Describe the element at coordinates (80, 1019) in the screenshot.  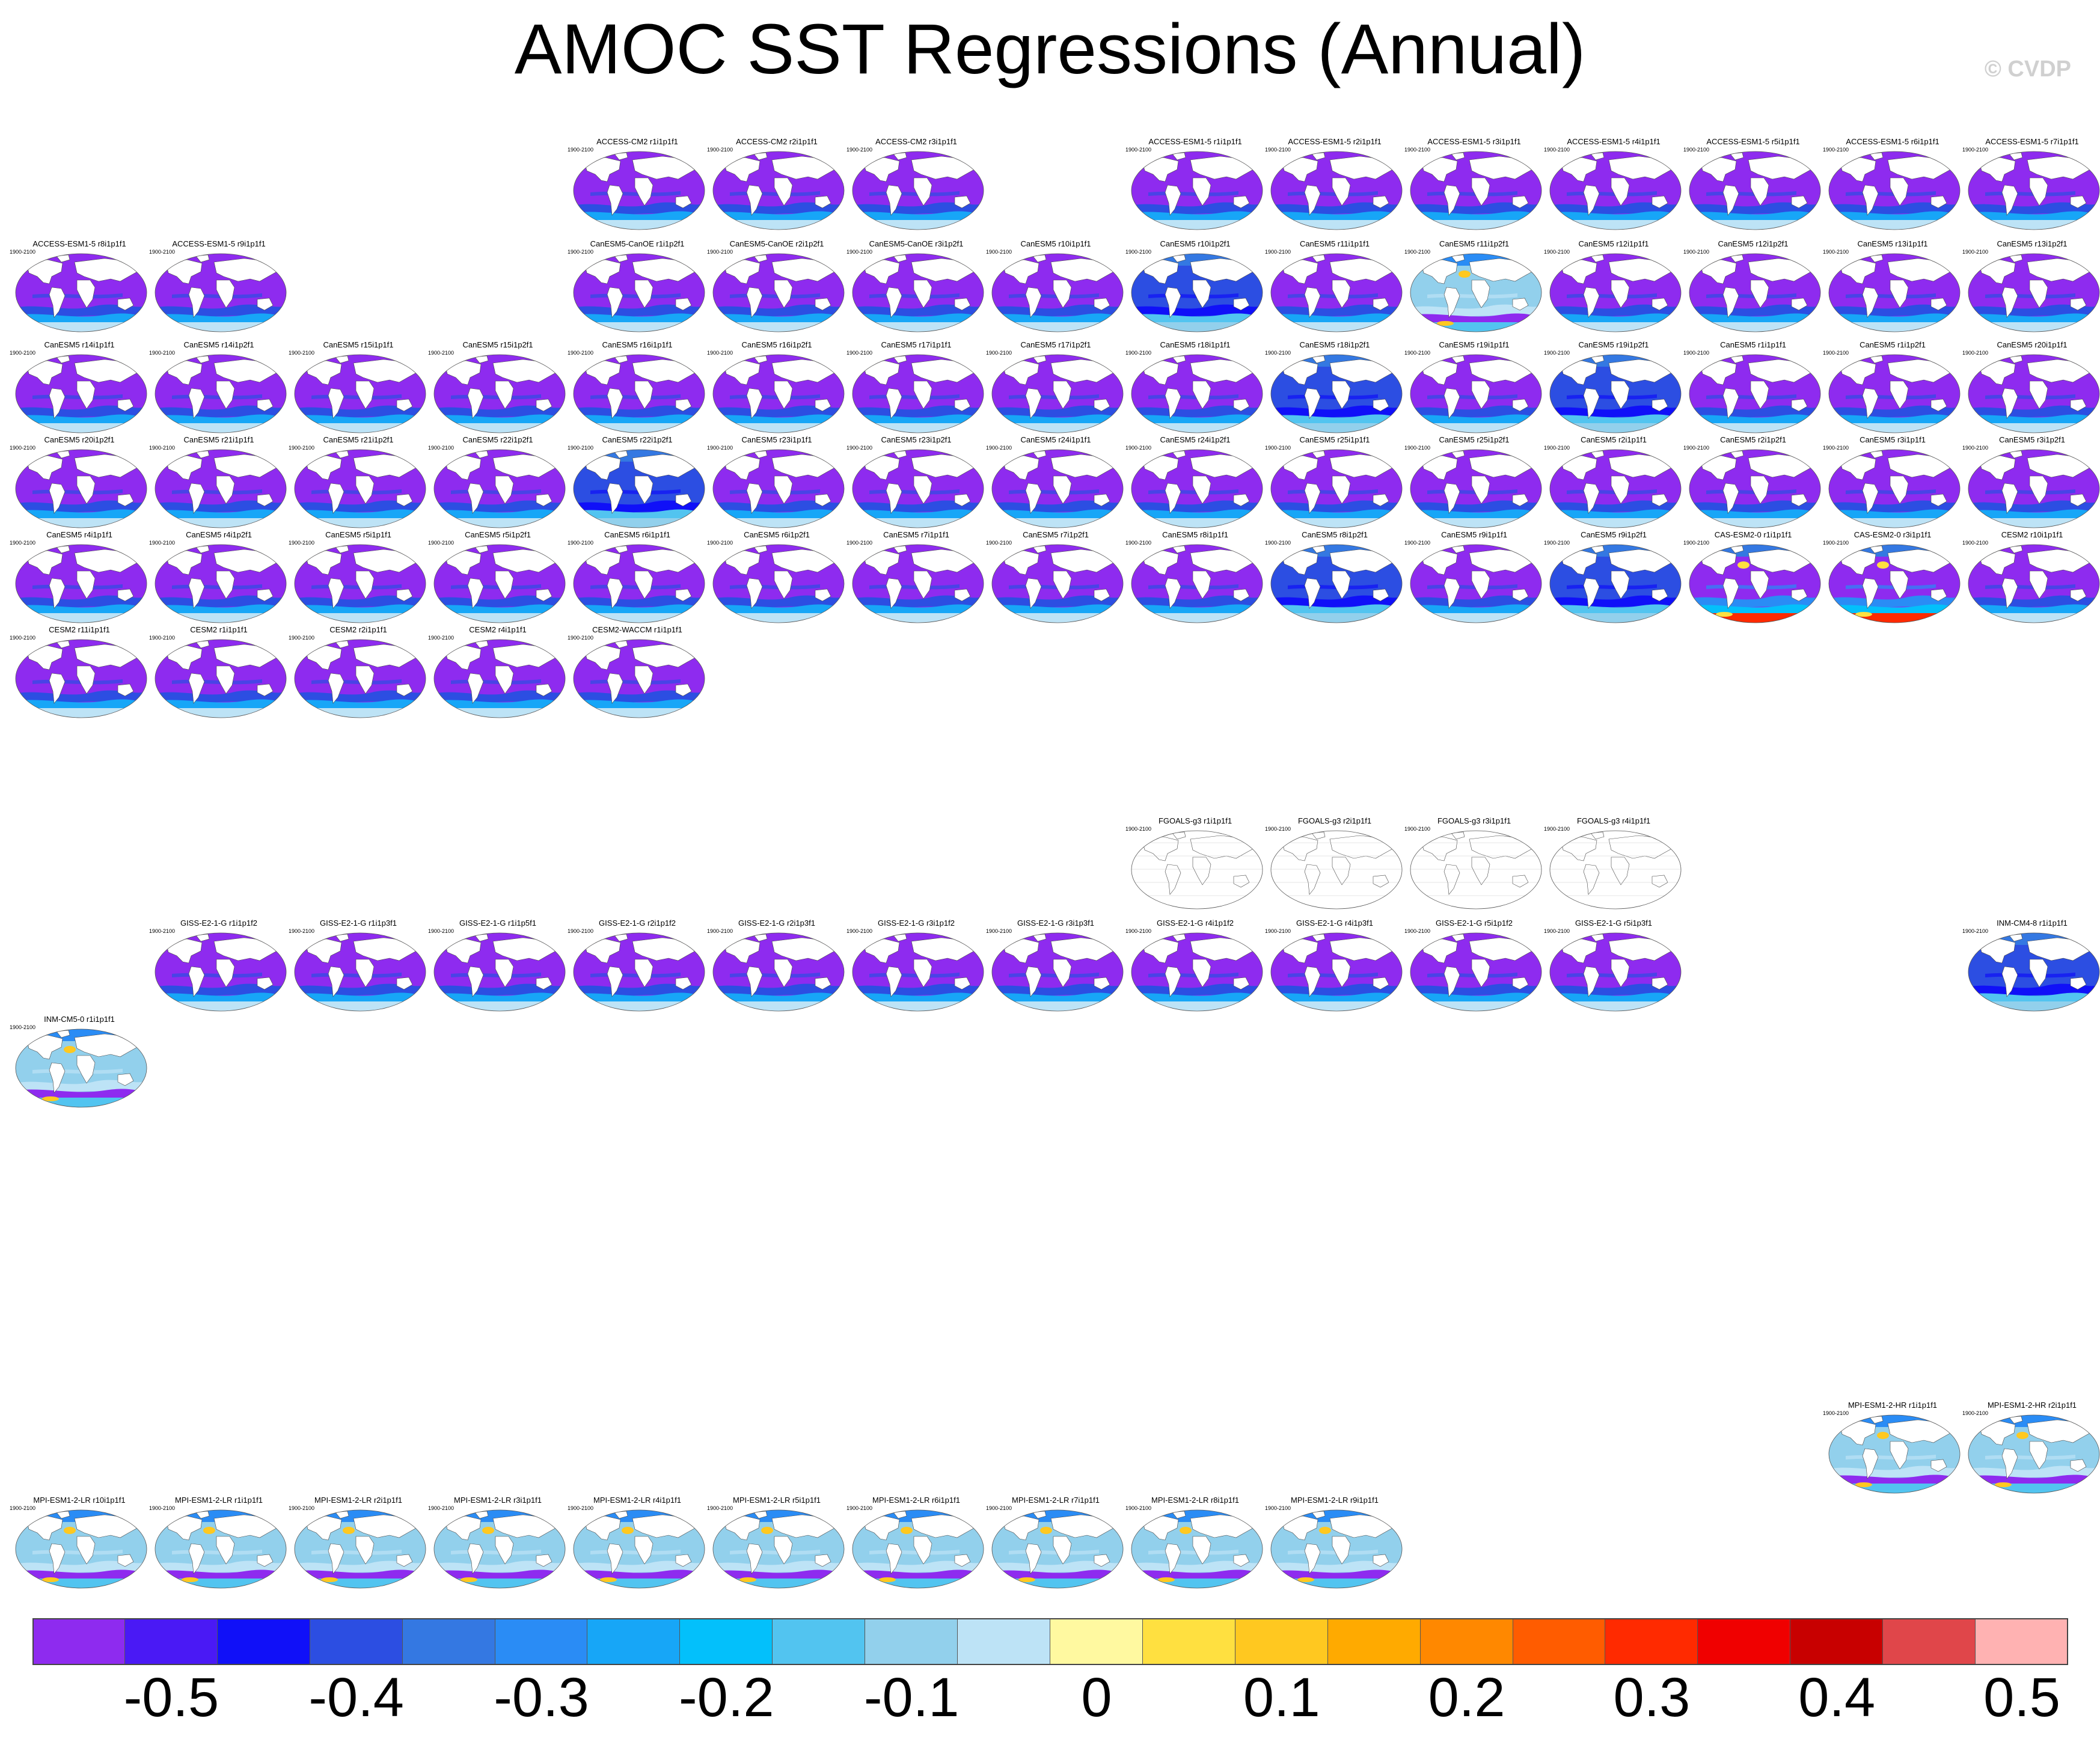
I see `panel-title: INM-CM5-0 r1i1p1f1` at that location.